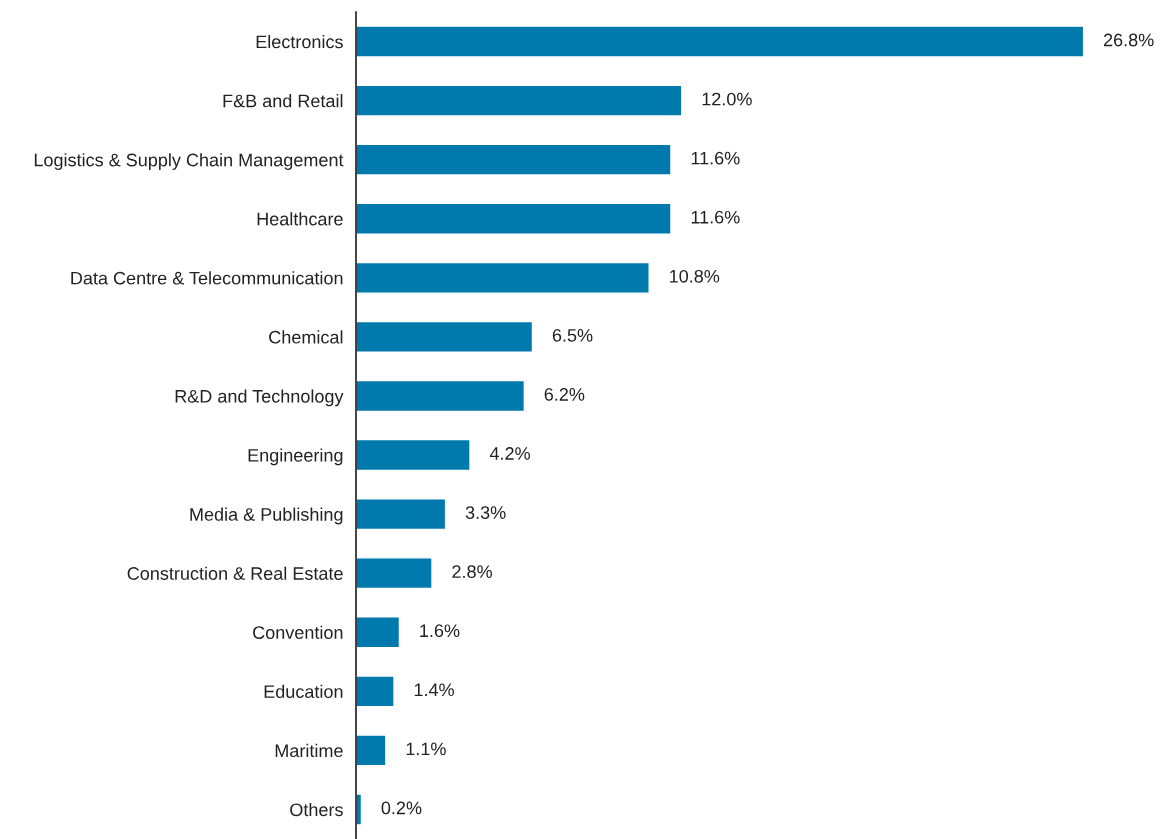  I want to click on y-tick-label: Education, so click(303, 691).